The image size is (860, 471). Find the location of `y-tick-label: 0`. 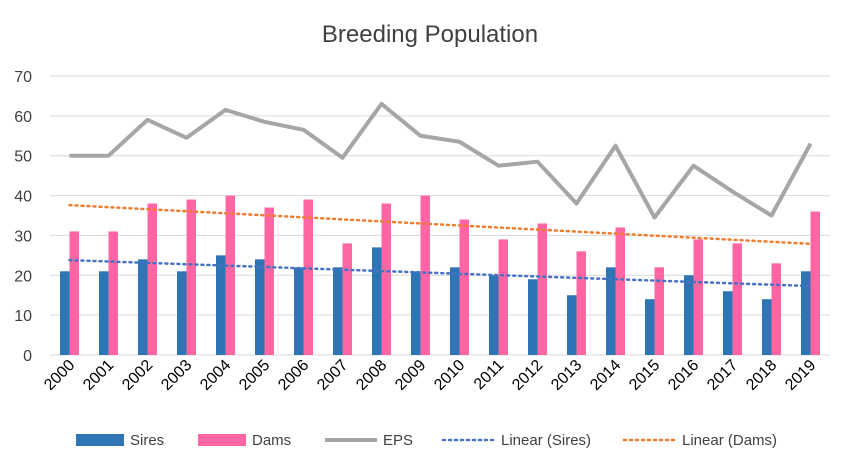

y-tick-label: 0 is located at coordinates (27, 356).